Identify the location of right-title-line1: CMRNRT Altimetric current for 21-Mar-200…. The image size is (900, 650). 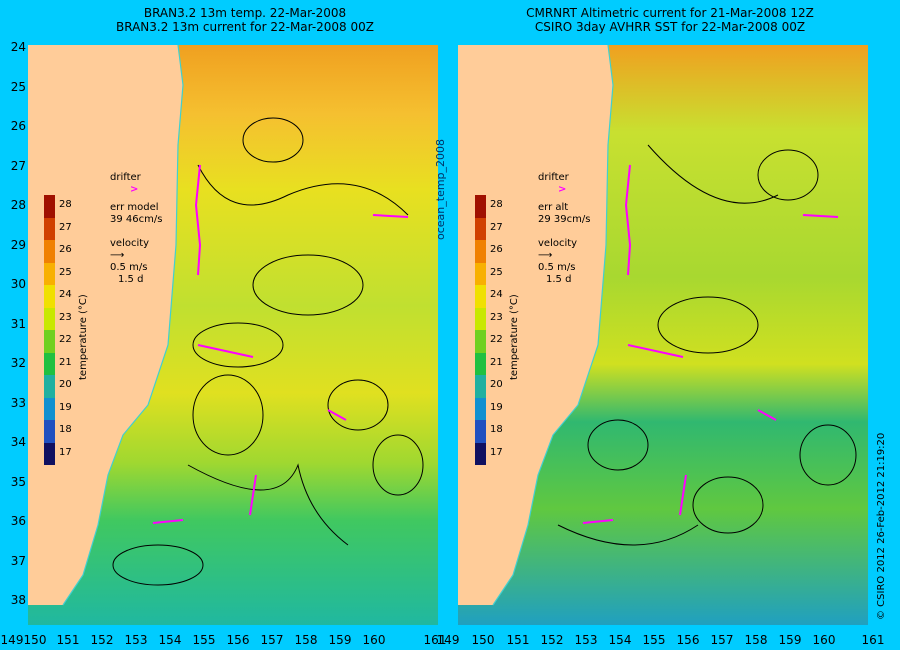
(670, 13).